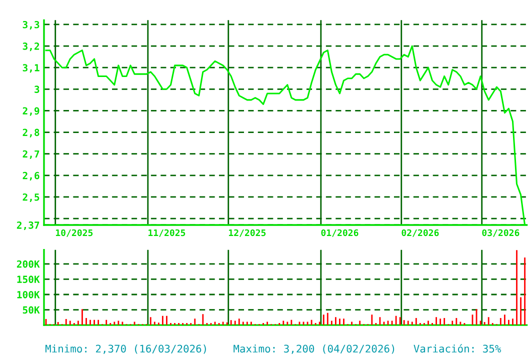 The height and width of the screenshot is (360, 530). What do you see at coordinates (31, 176) in the screenshot?
I see `y-tick-label: 2,6` at bounding box center [31, 176].